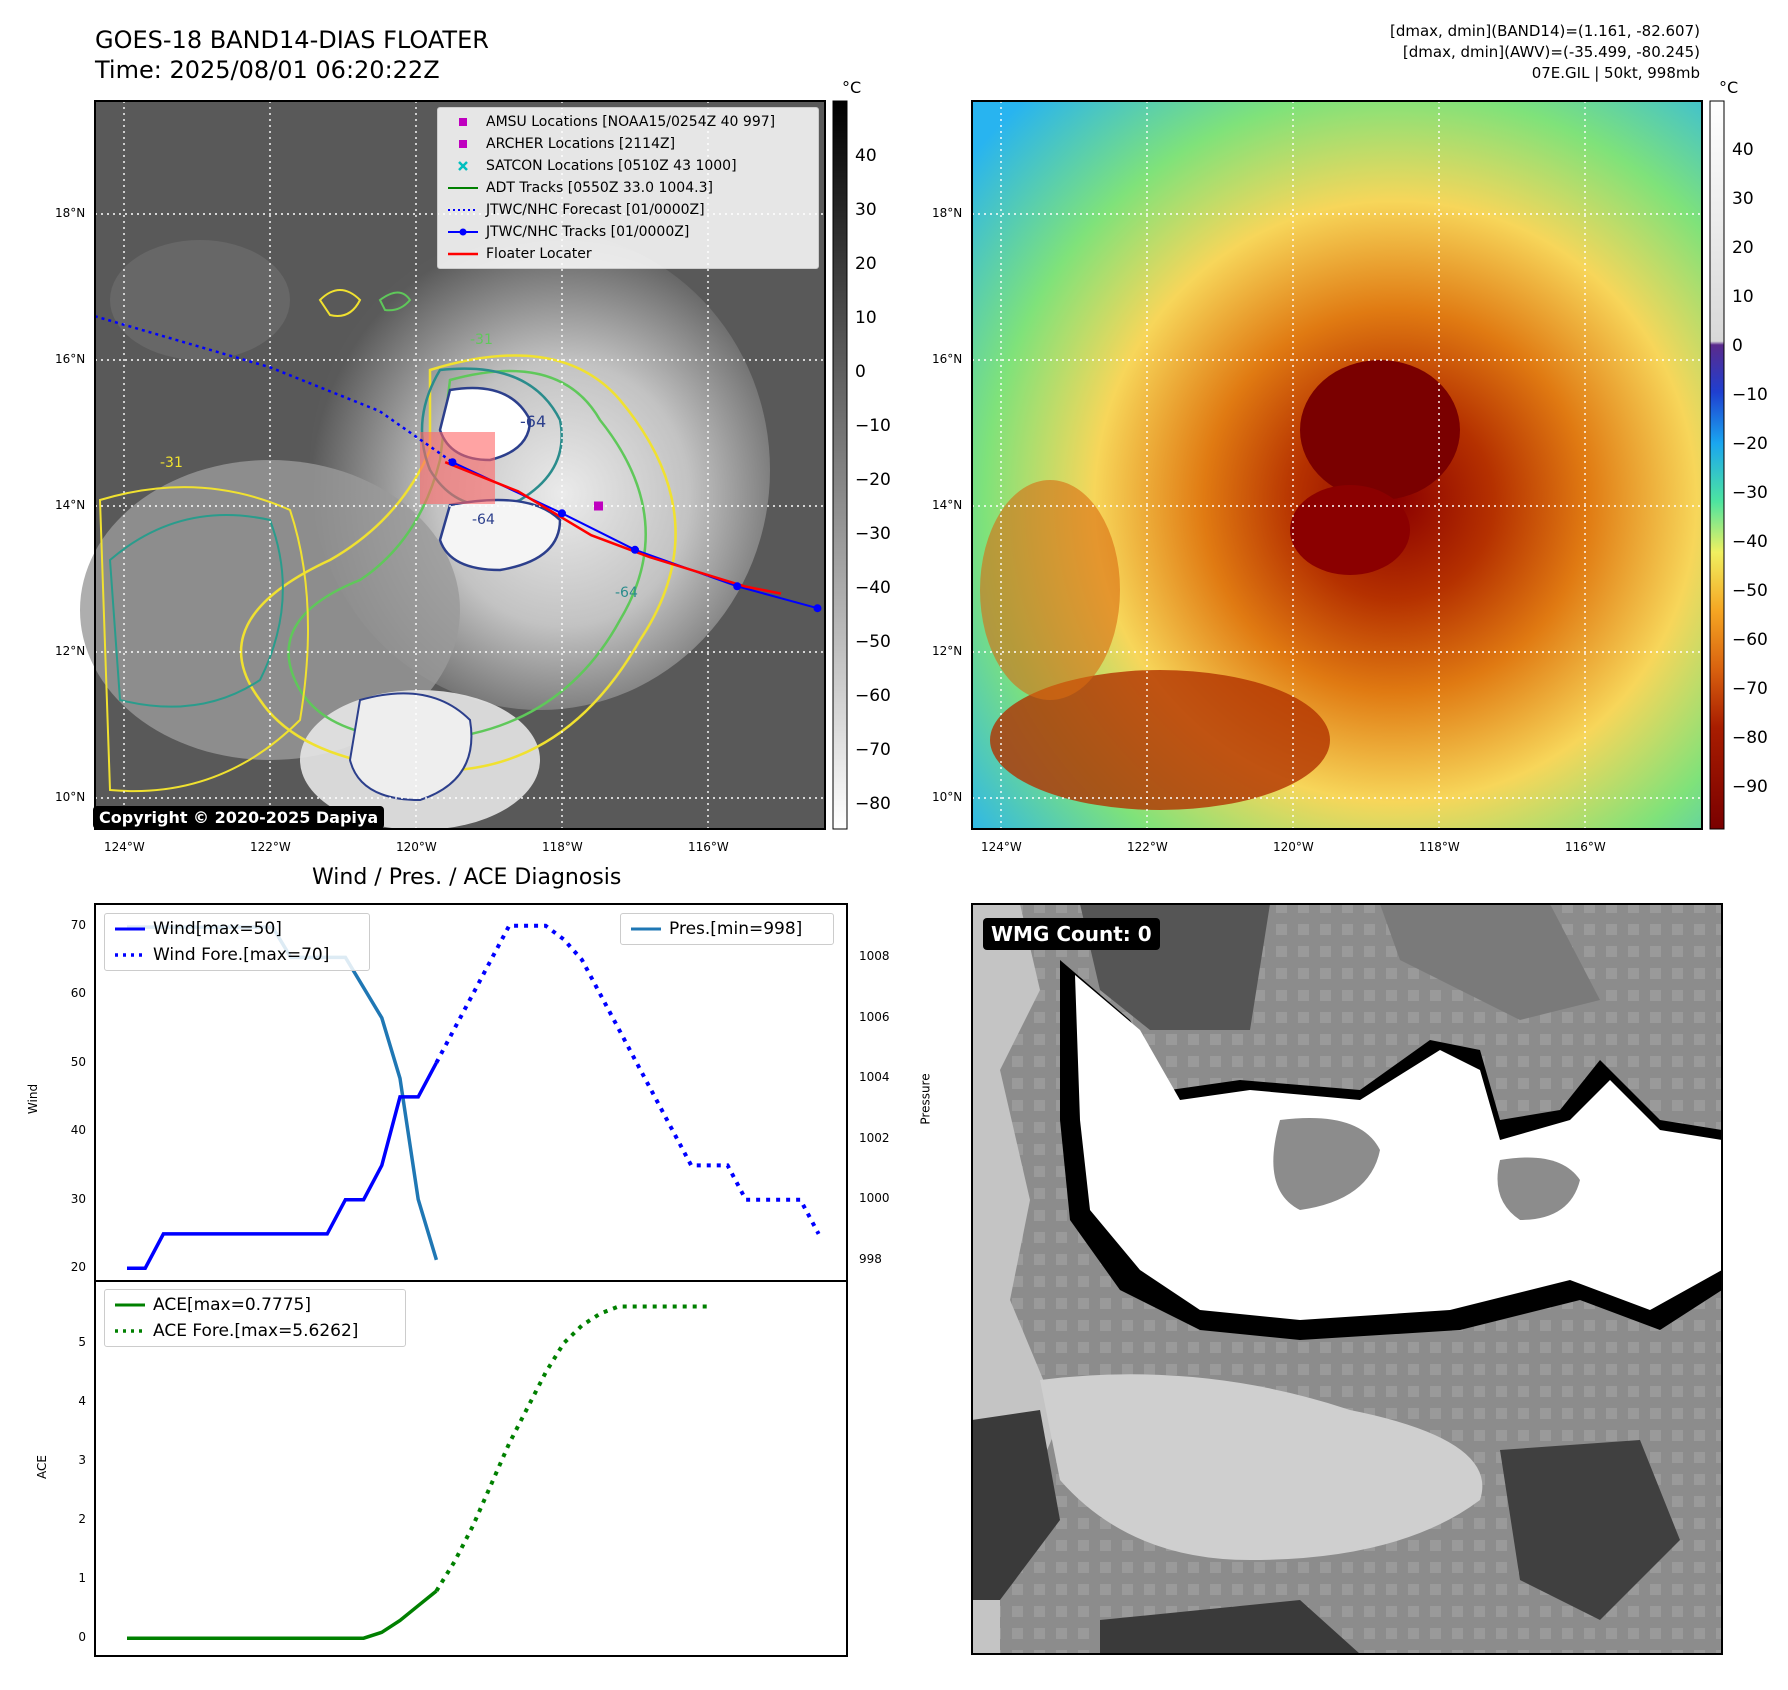  What do you see at coordinates (581, 144) in the screenshot?
I see `legend-label: ARCHER Locations [2114Z]` at bounding box center [581, 144].